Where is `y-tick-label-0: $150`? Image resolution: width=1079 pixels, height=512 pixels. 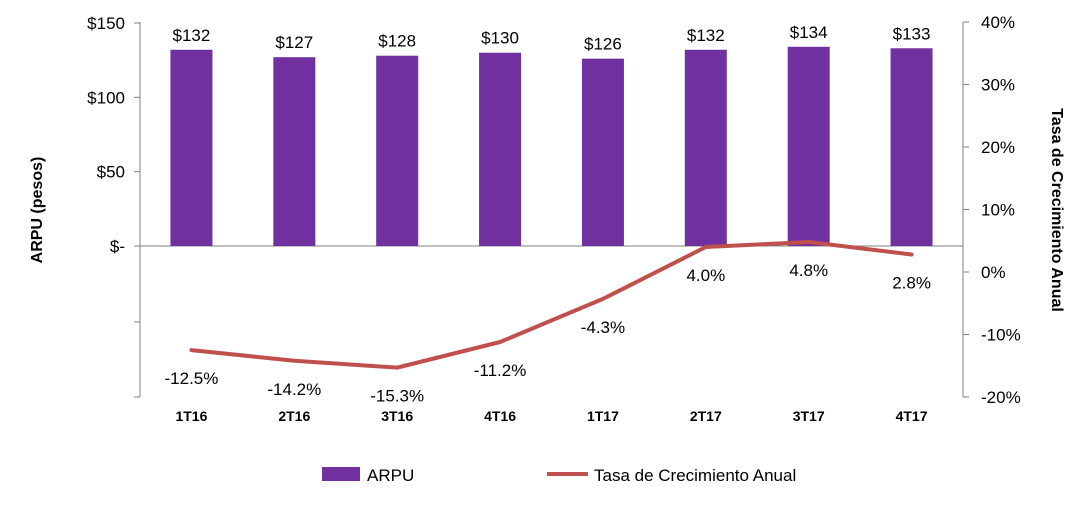
y-tick-label-0: $150 is located at coordinates (106, 23).